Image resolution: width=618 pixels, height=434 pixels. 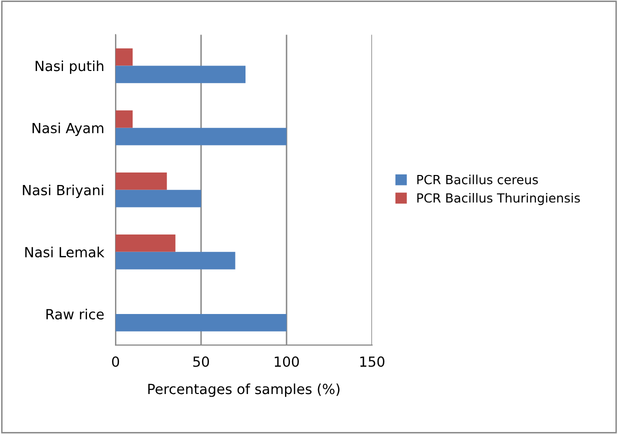 I want to click on x-tick-label: 150, so click(x=372, y=361).